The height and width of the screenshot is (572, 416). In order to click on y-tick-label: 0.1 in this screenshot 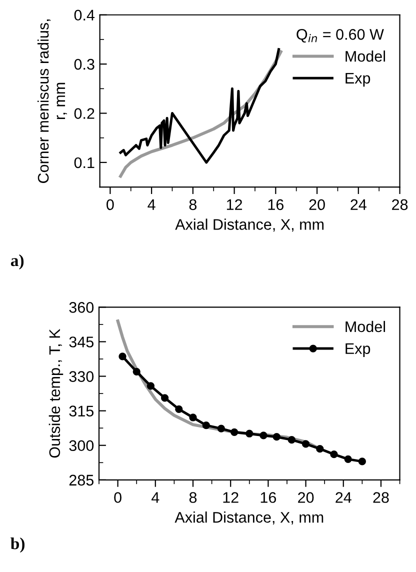, I will do `click(84, 162)`.